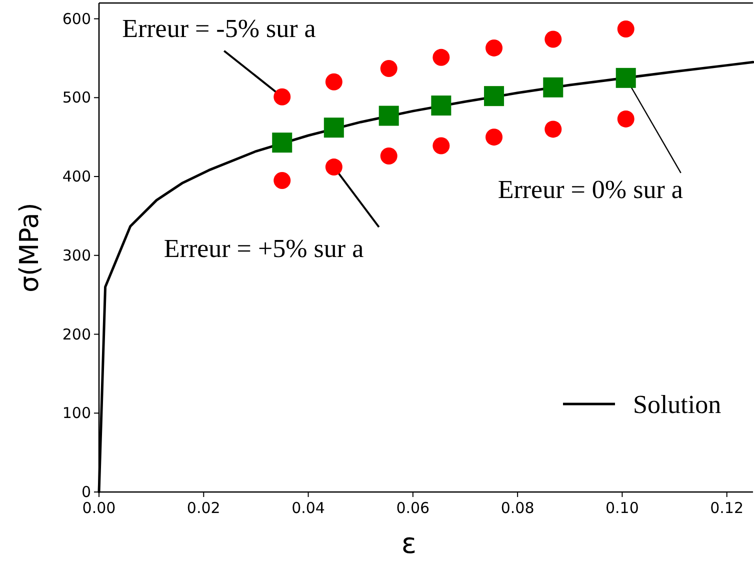 This screenshot has width=754, height=562. What do you see at coordinates (591, 189) in the screenshot?
I see `annotation: Erreur = 0% sur a` at bounding box center [591, 189].